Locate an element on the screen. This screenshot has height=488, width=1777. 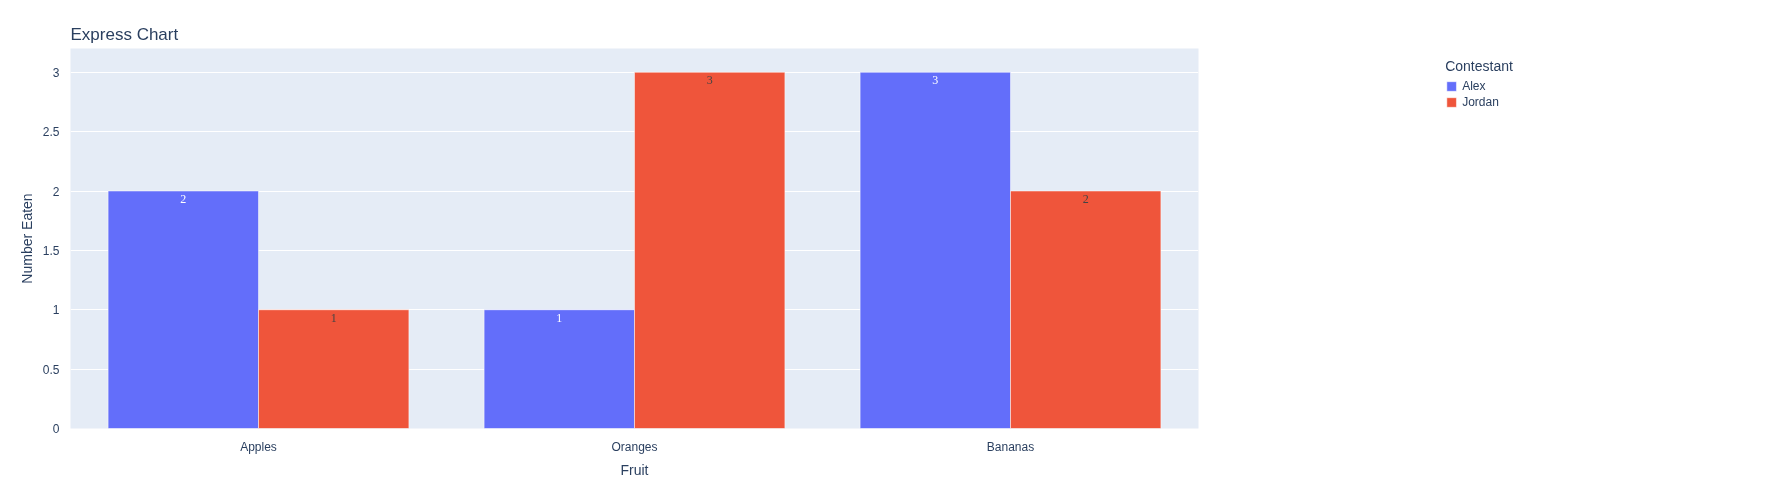
y-tick-label: 0.5 is located at coordinates (51, 369).